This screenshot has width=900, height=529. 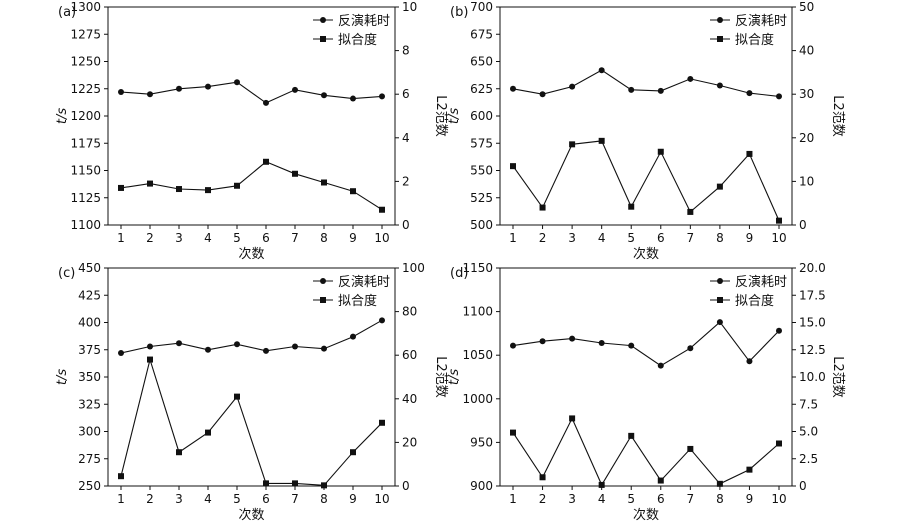 What do you see at coordinates (406, 51) in the screenshot?
I see `y2-tick-label: 8` at bounding box center [406, 51].